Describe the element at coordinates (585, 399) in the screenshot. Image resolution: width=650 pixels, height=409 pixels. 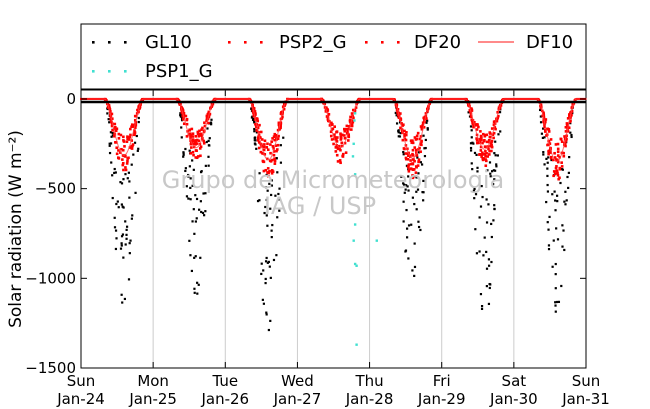
I see `x-tick-label-date: Jan-31` at that location.